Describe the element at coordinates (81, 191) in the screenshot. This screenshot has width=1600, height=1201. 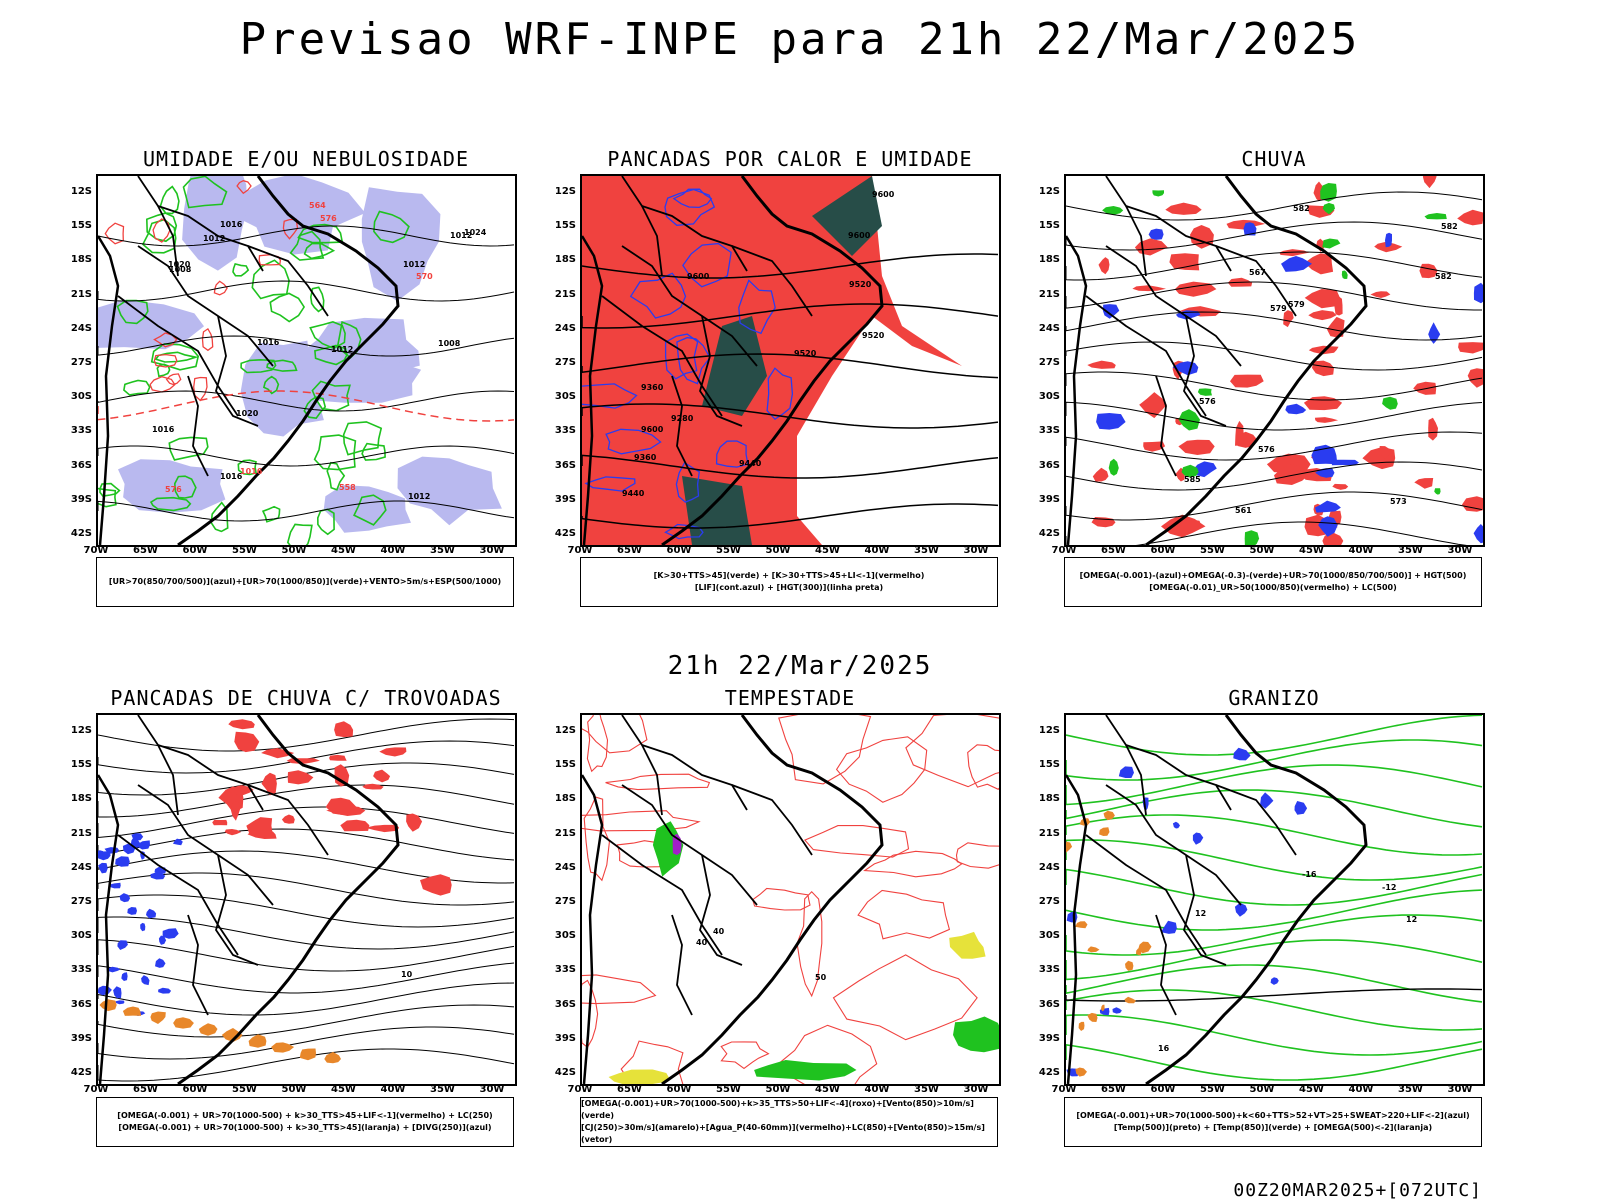
I see `latitude-label: 12S` at that location.